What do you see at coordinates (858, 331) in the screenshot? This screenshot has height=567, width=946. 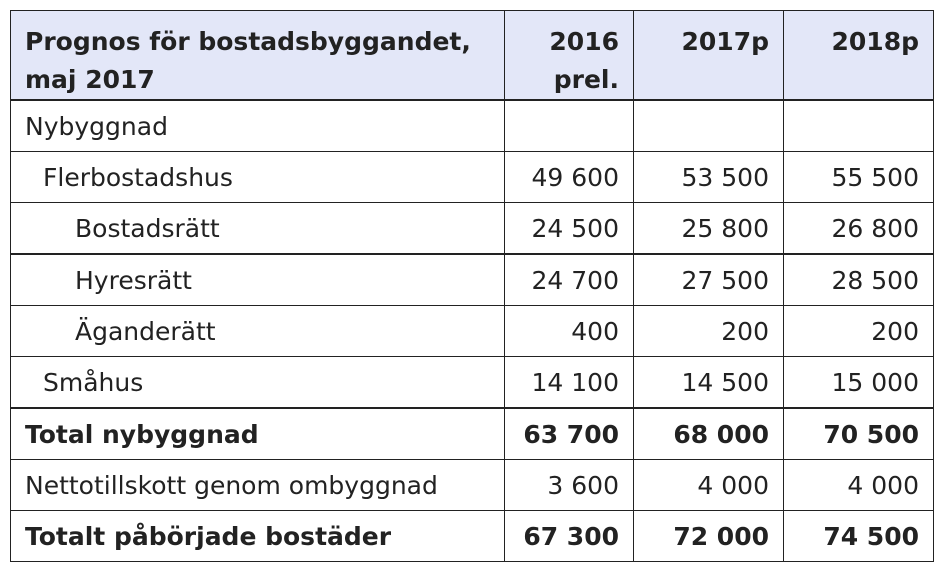 I see `cell-2018p: 200` at bounding box center [858, 331].